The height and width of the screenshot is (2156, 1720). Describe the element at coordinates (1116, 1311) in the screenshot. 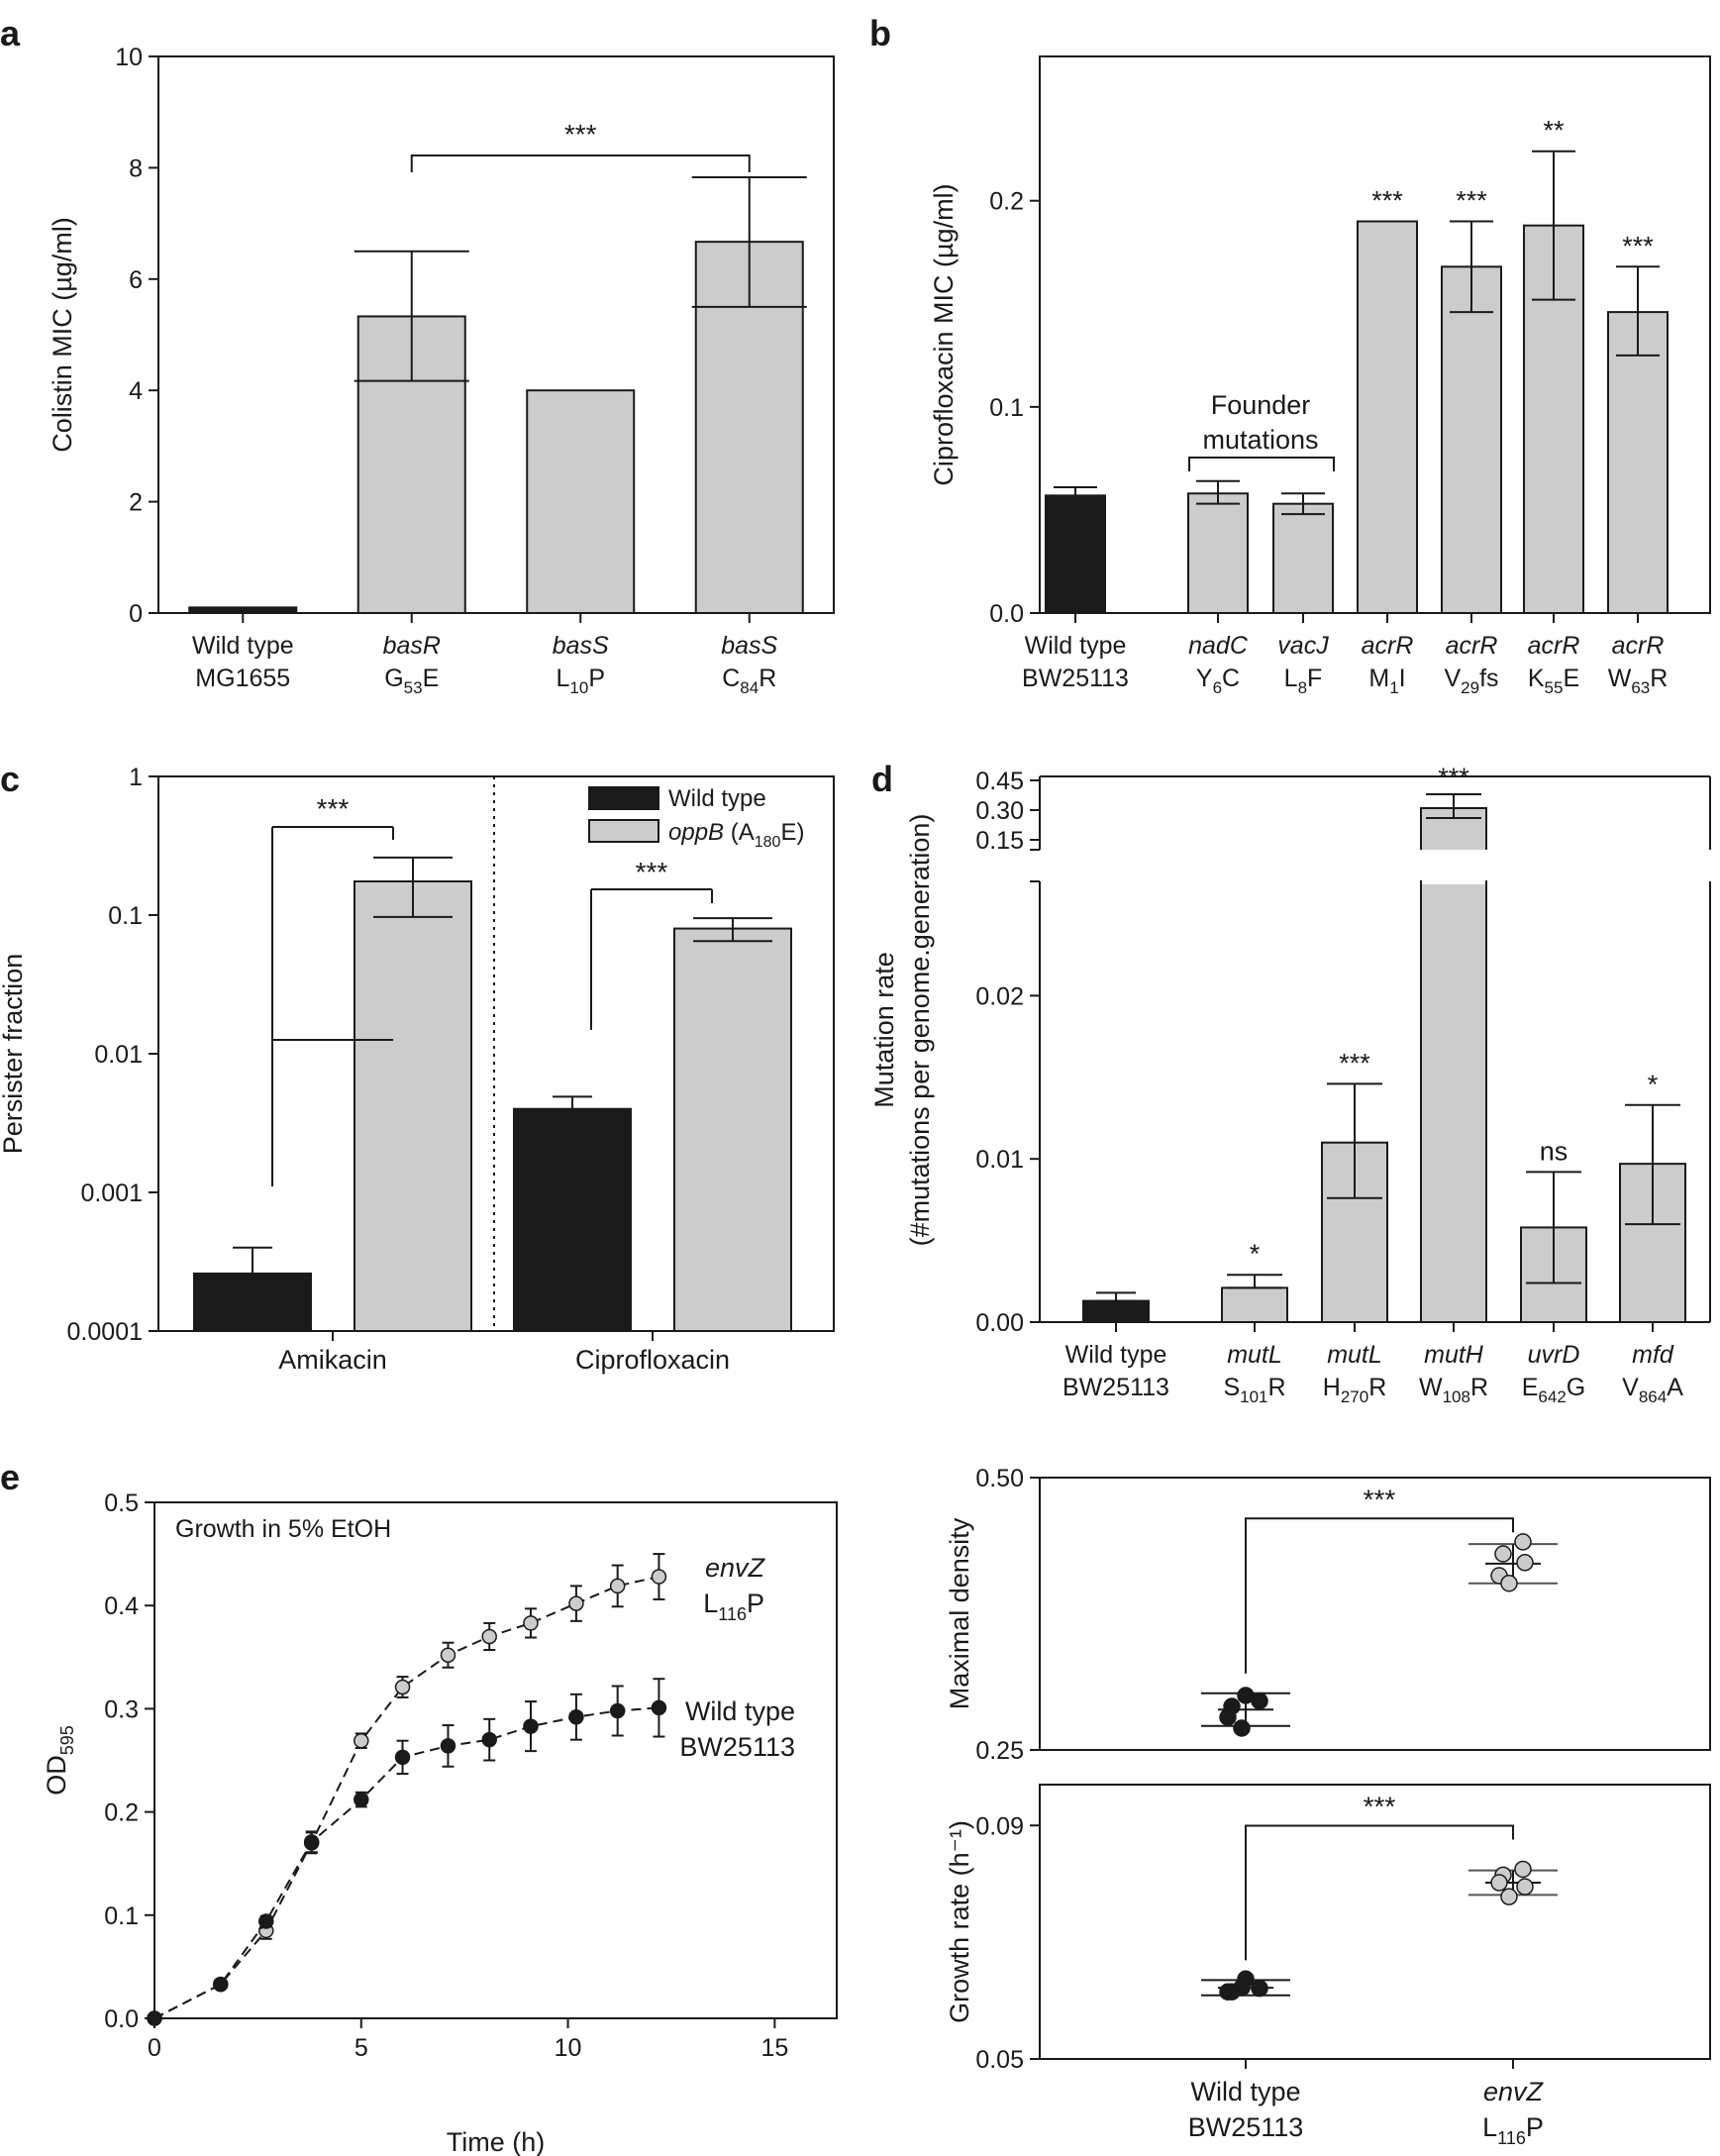

I see `panel-d-bar` at that location.